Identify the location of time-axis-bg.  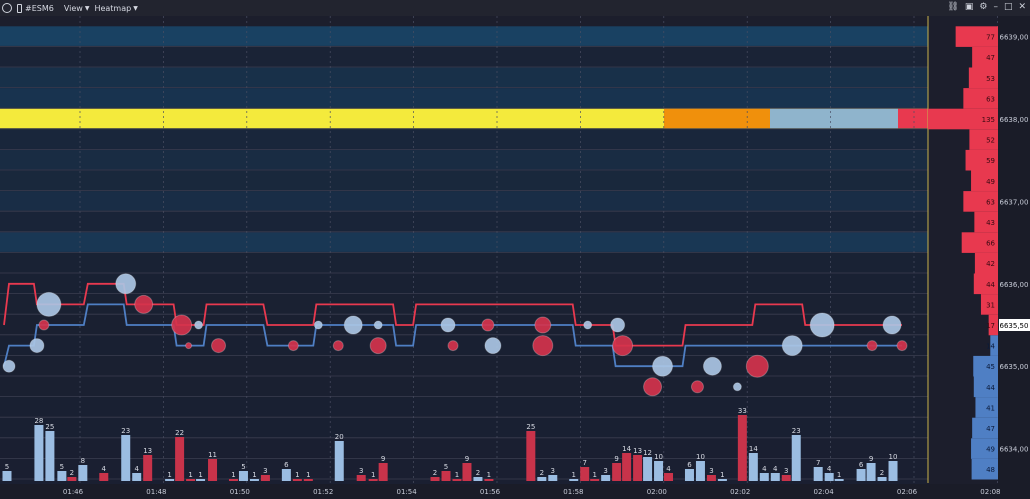
(515, 491).